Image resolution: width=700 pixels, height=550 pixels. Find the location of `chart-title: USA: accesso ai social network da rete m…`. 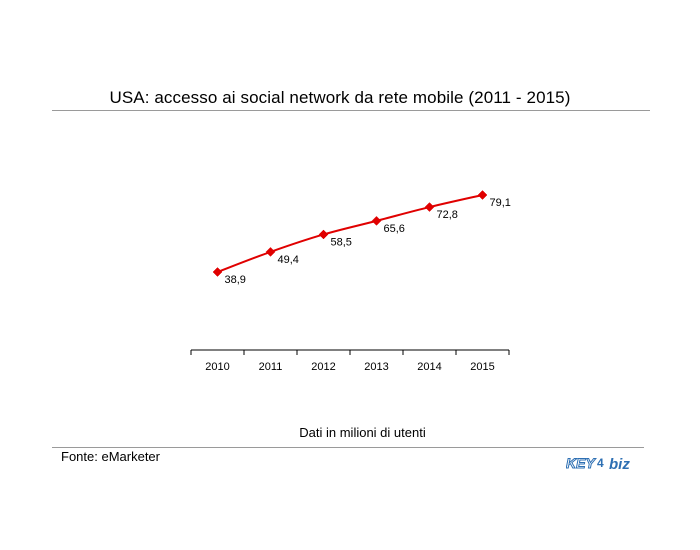

chart-title: USA: accesso ai social network da rete m… is located at coordinates (340, 97).